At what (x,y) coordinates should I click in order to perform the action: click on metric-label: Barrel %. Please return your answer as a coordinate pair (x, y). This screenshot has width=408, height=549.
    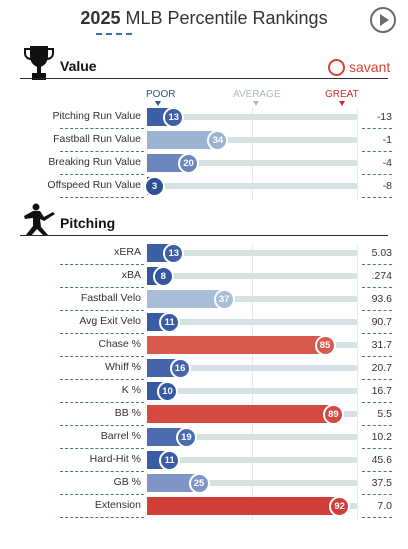
    Looking at the image, I should click on (120, 436).